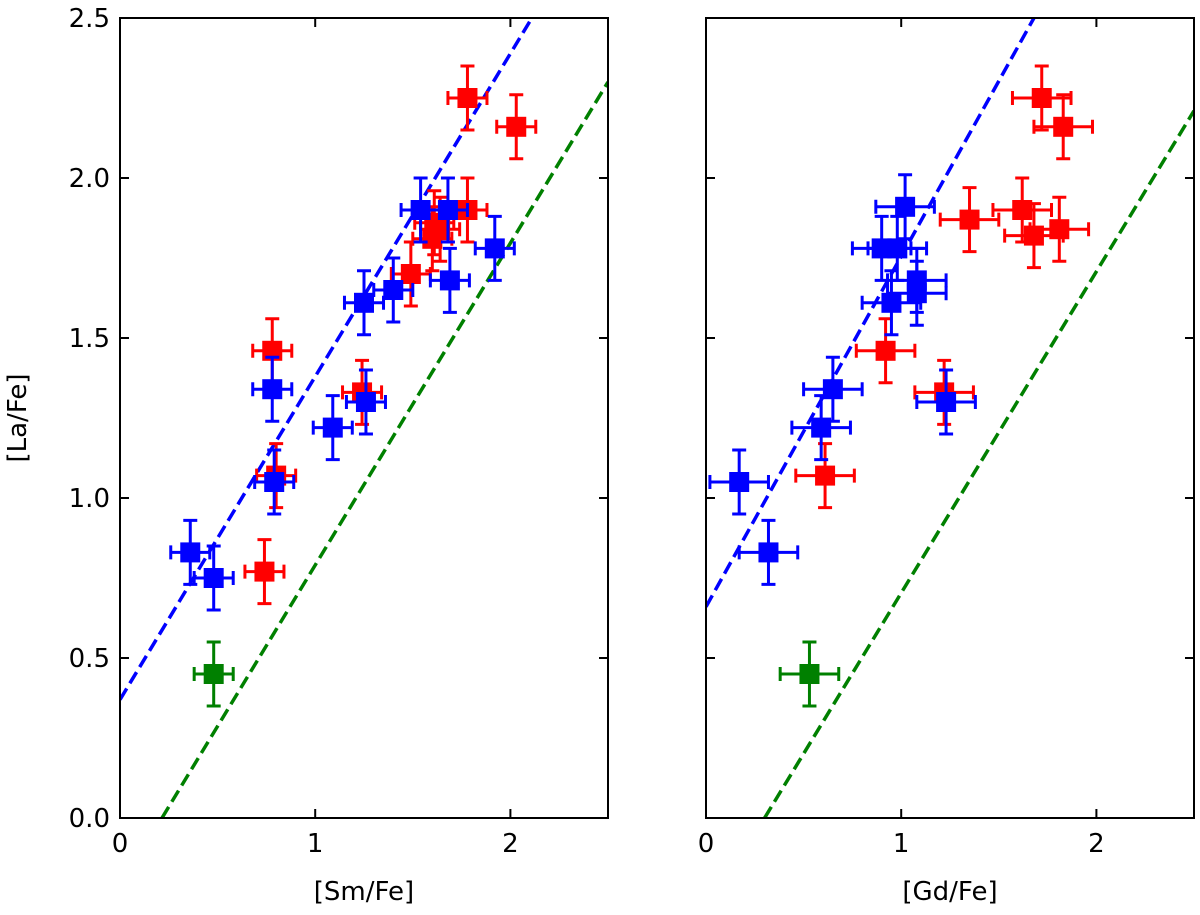 The height and width of the screenshot is (915, 1200). Describe the element at coordinates (364, 892) in the screenshot. I see `x-axis-label: [Sm/Fe]` at that location.